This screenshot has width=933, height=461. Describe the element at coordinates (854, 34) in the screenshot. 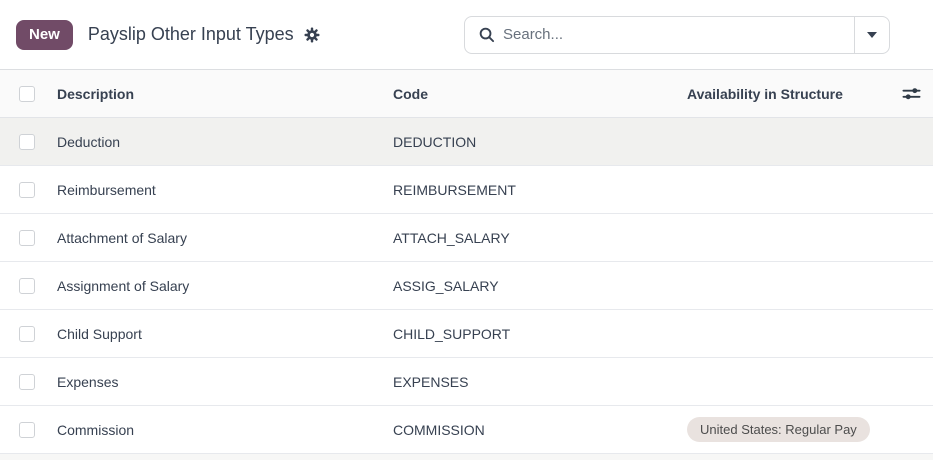

I see `search-divider` at that location.